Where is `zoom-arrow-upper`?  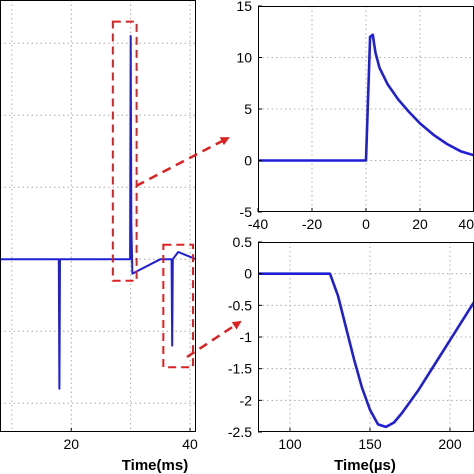 zoom-arrow-upper is located at coordinates (182, 162).